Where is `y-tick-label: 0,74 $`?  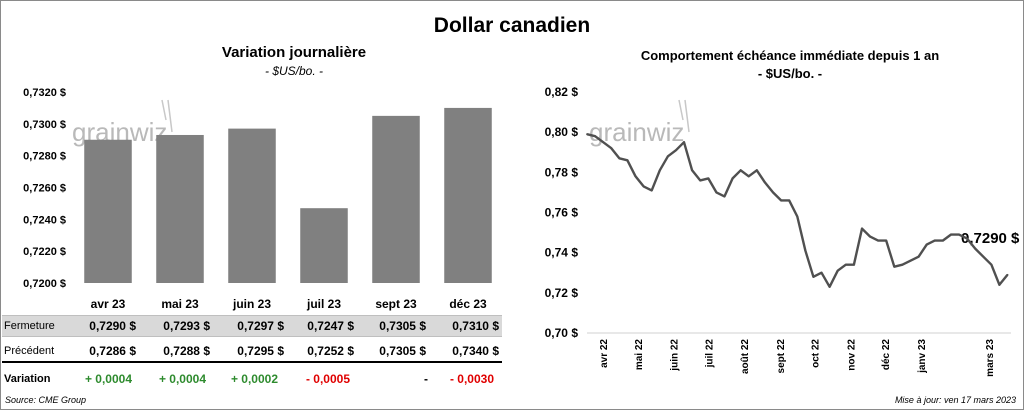
y-tick-label: 0,74 $ is located at coordinates (562, 253).